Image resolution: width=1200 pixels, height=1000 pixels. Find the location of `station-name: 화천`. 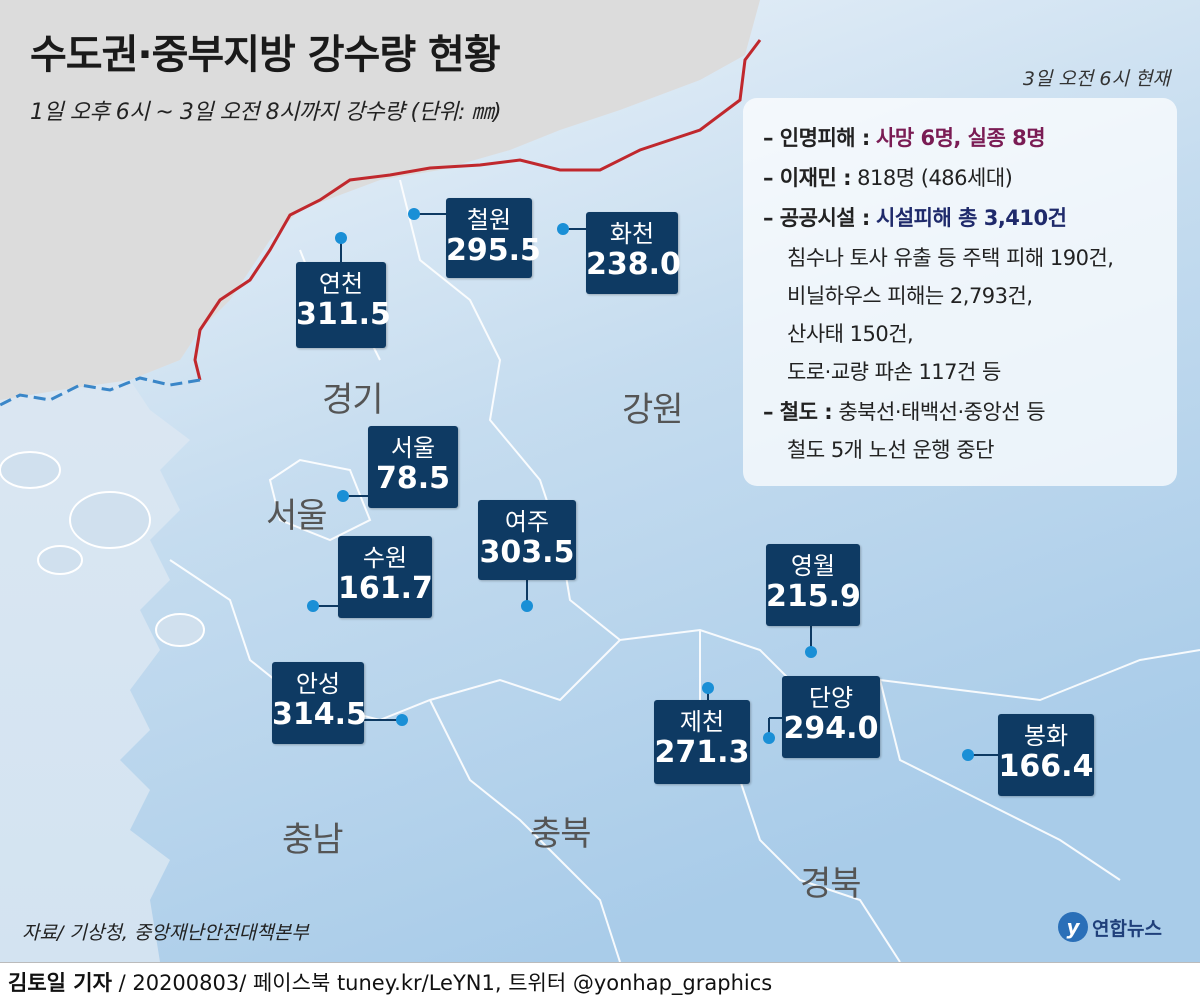

station-name: 화천 is located at coordinates (632, 234).